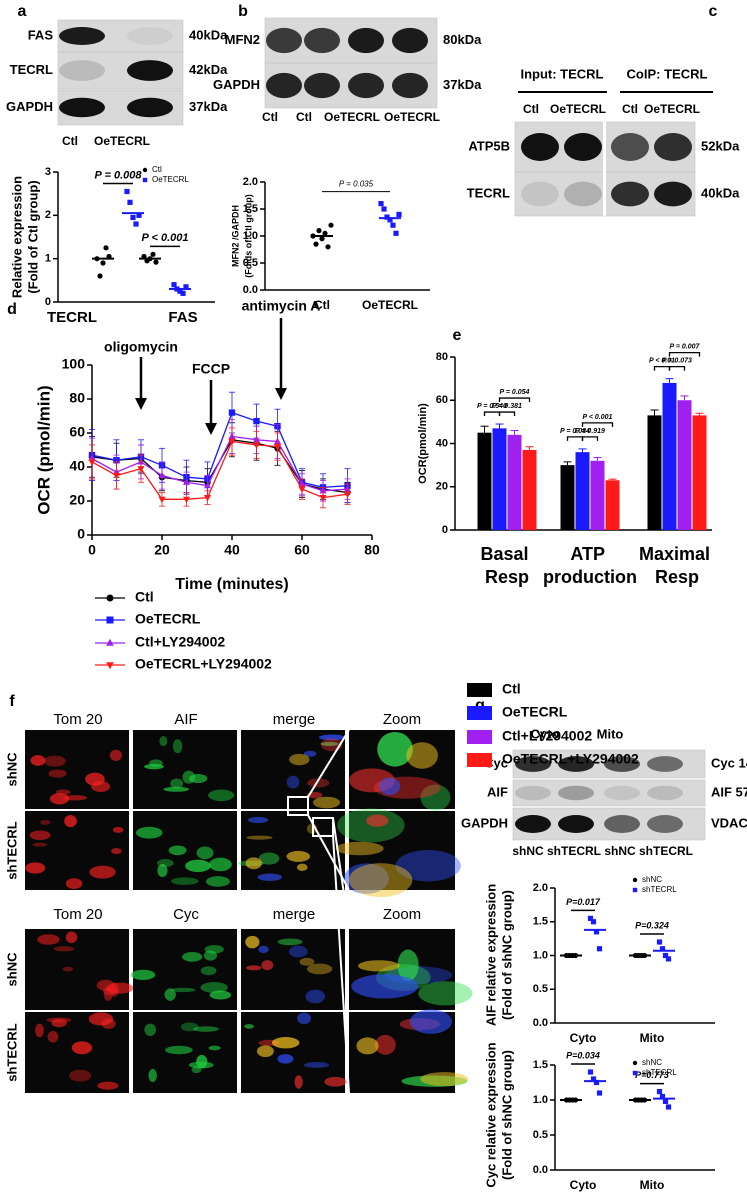  I want to click on legend-label: shNC, so click(652, 1062).